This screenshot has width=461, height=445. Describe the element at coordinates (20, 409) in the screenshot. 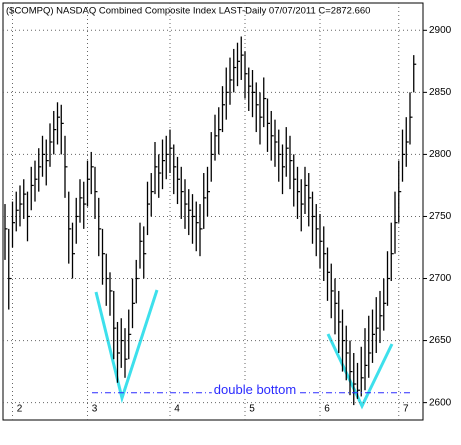

I see `x-tick-label: 2` at that location.